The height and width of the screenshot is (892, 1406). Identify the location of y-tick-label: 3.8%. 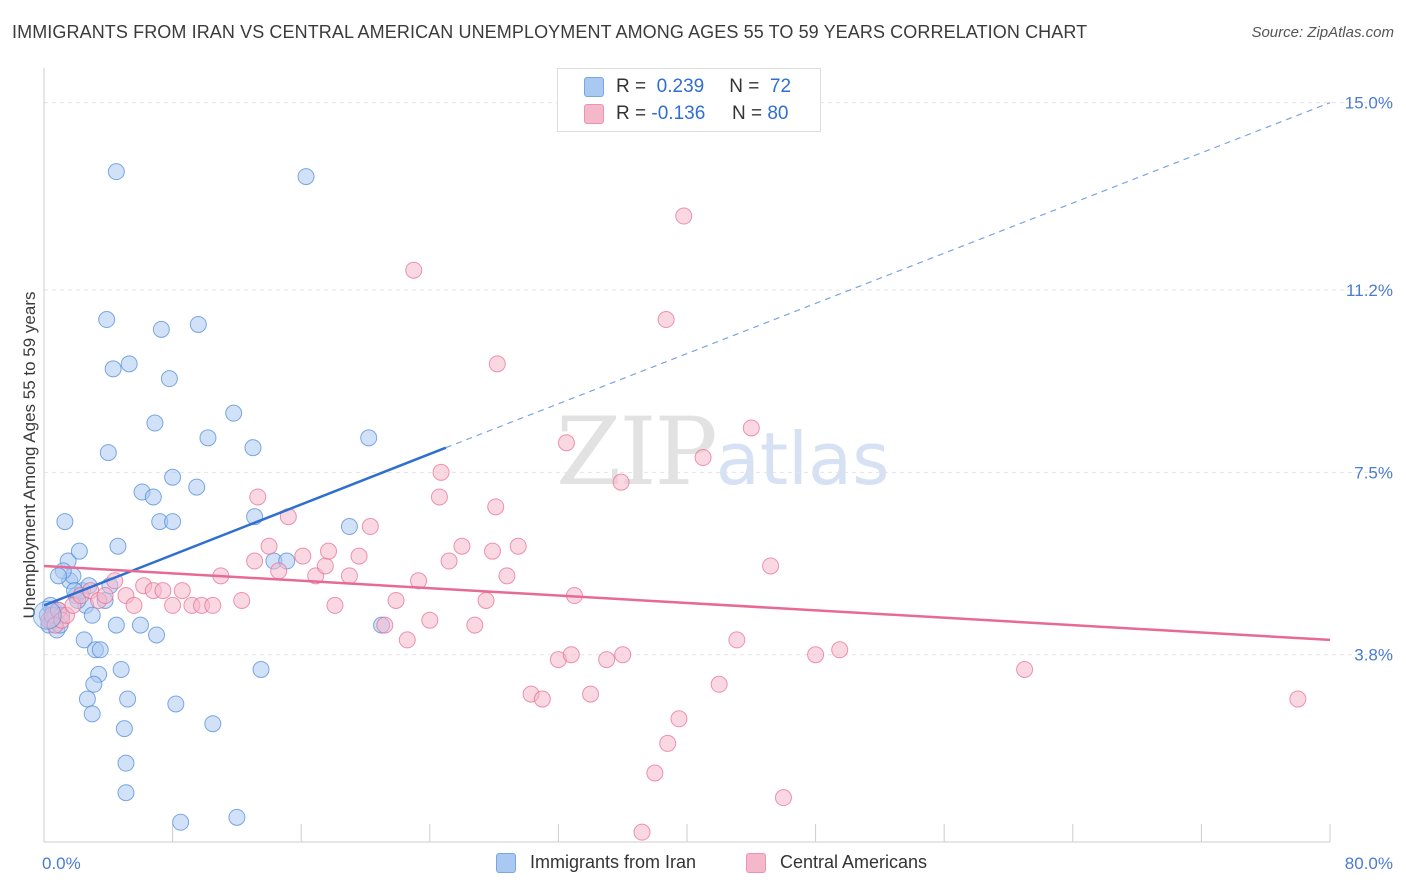
(1373, 655).